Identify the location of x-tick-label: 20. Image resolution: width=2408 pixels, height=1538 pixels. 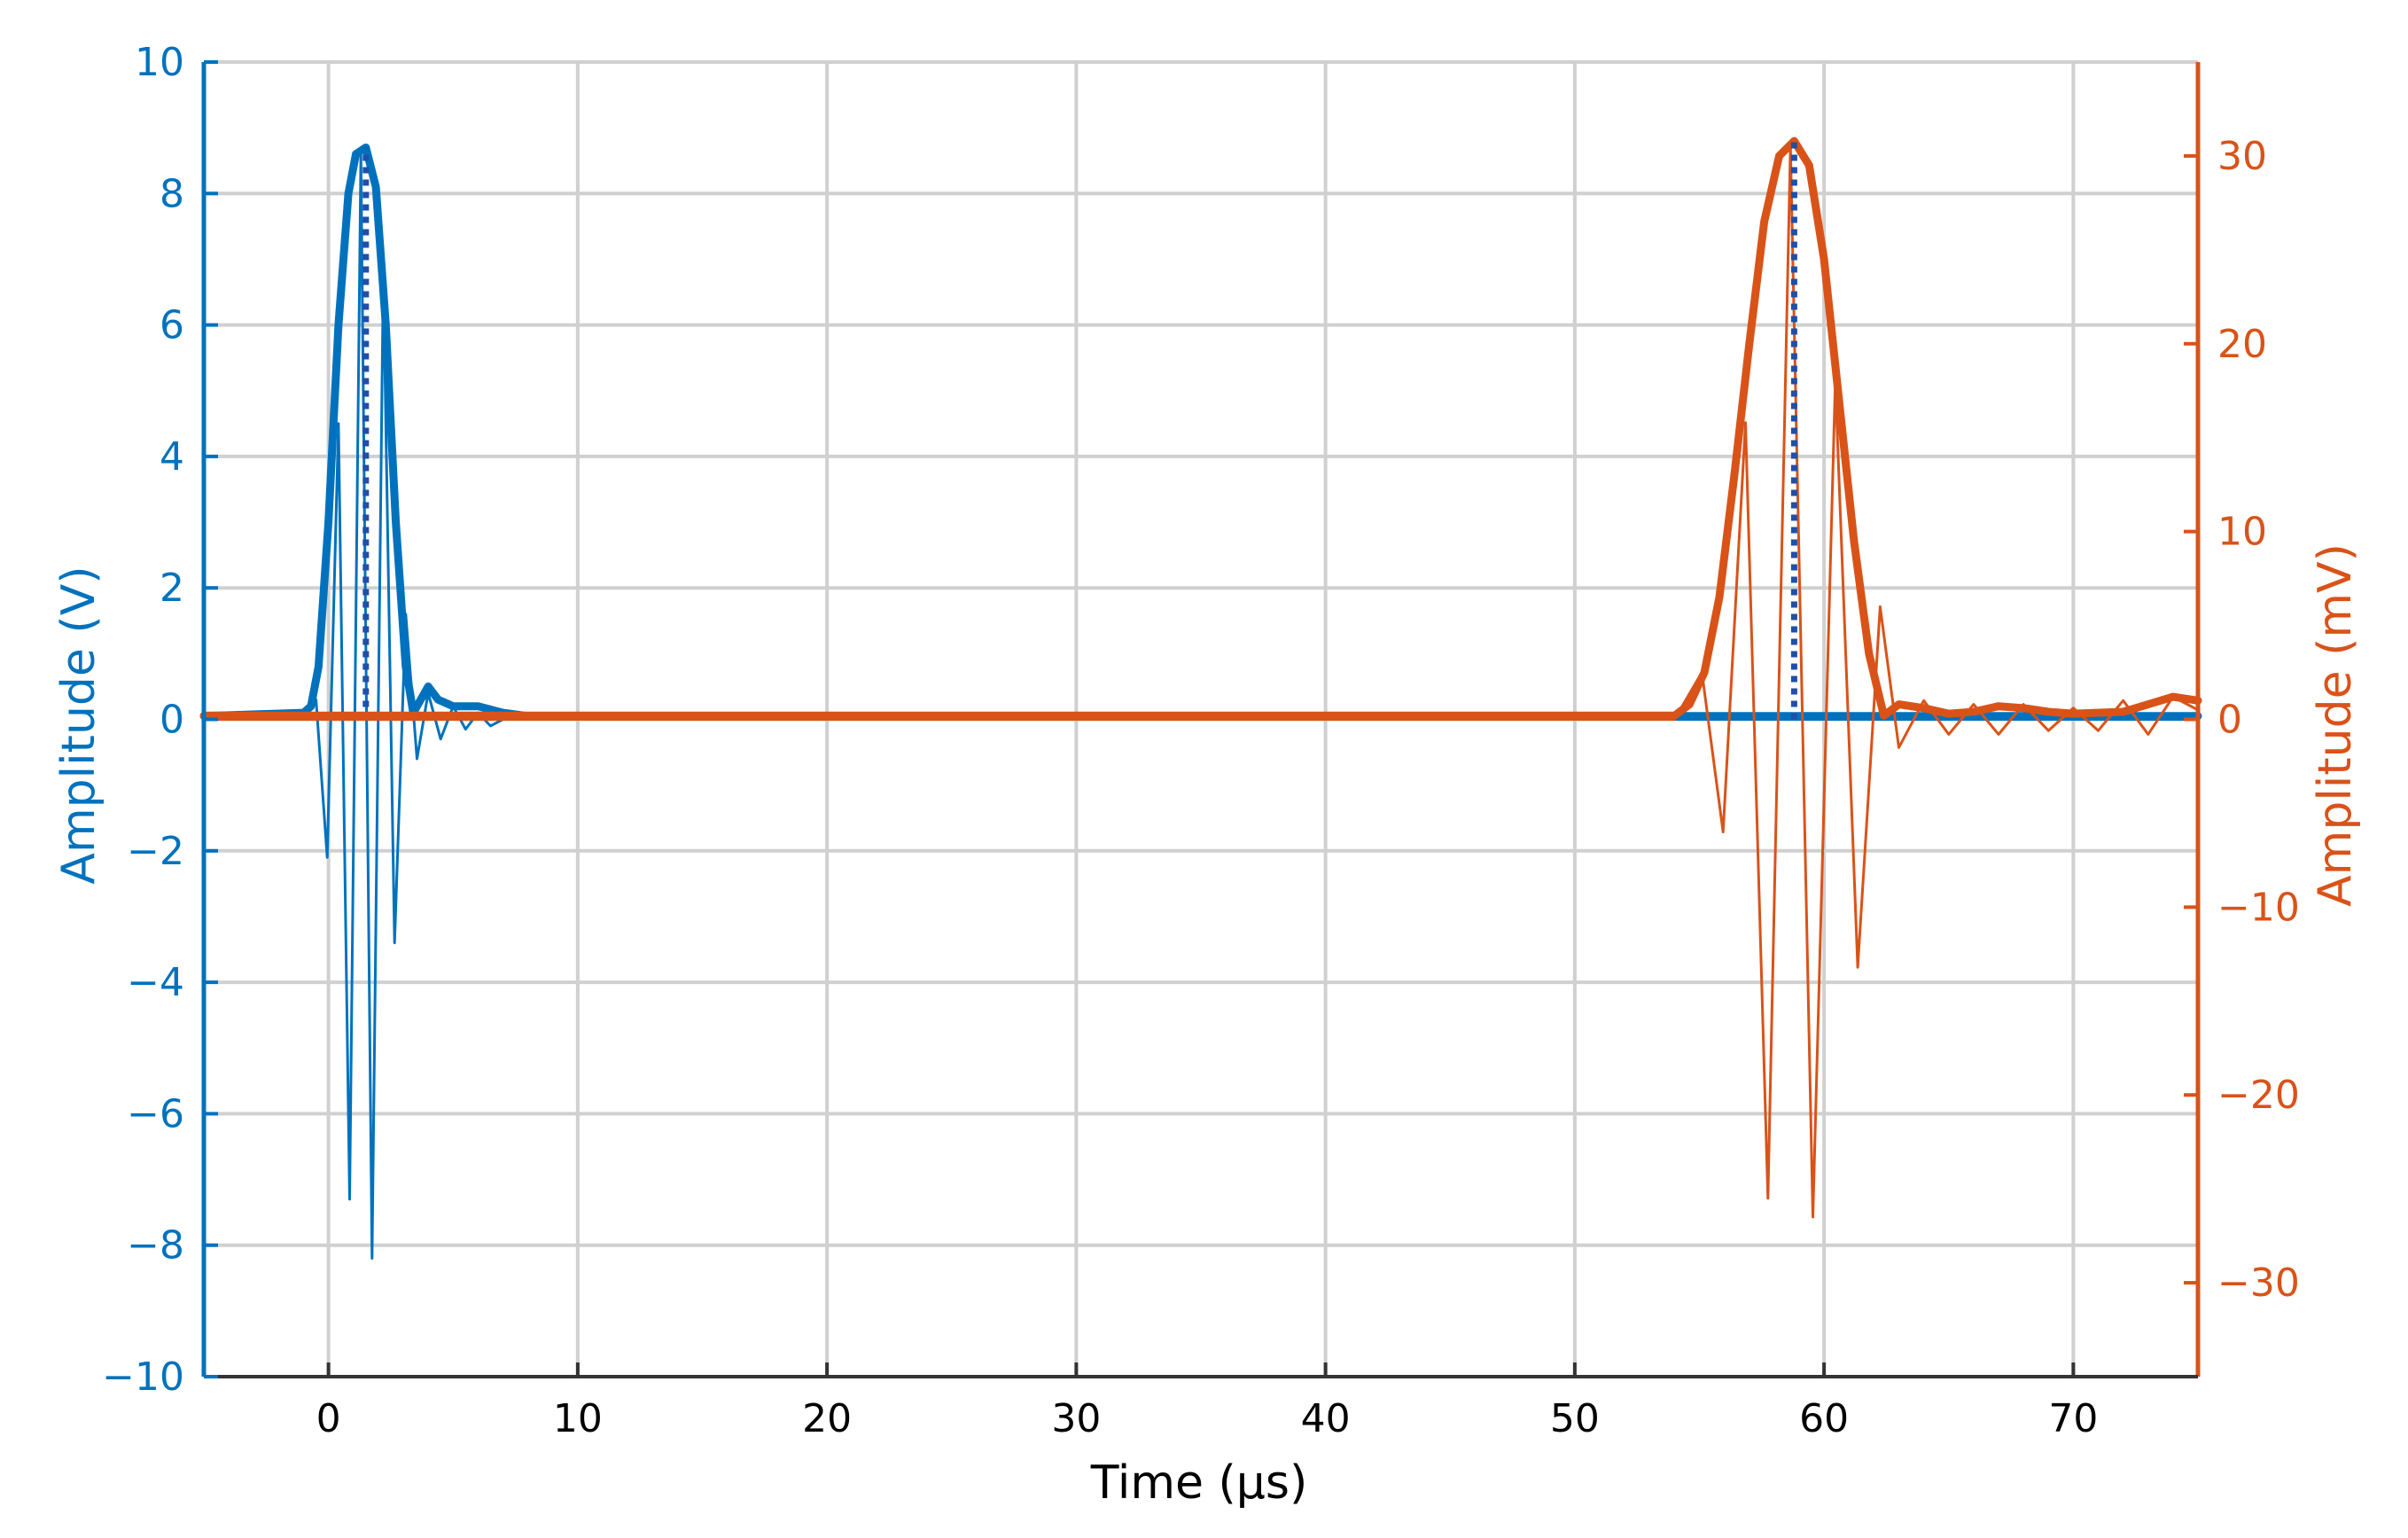
(827, 1419).